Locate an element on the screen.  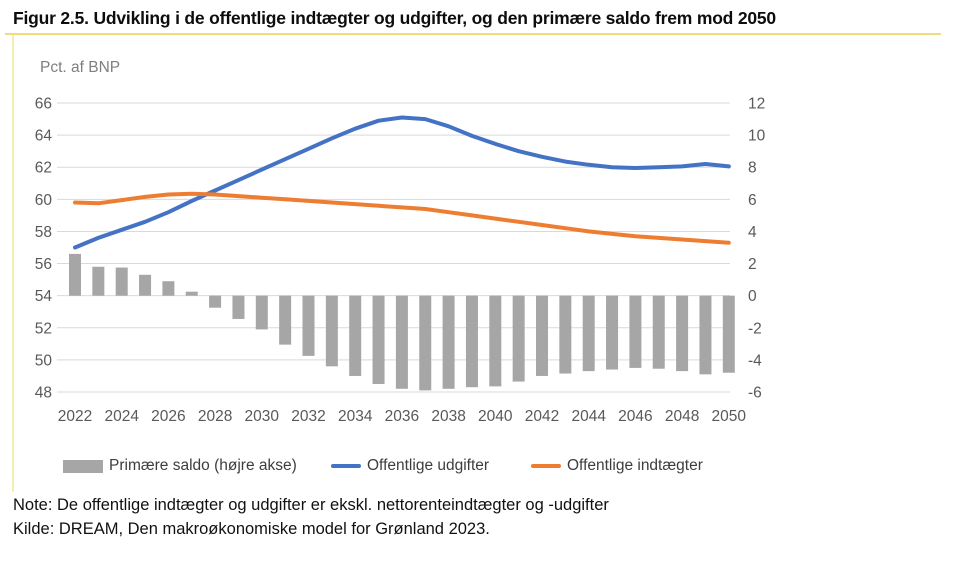
left-axis-tick: 48 is located at coordinates (43, 393).